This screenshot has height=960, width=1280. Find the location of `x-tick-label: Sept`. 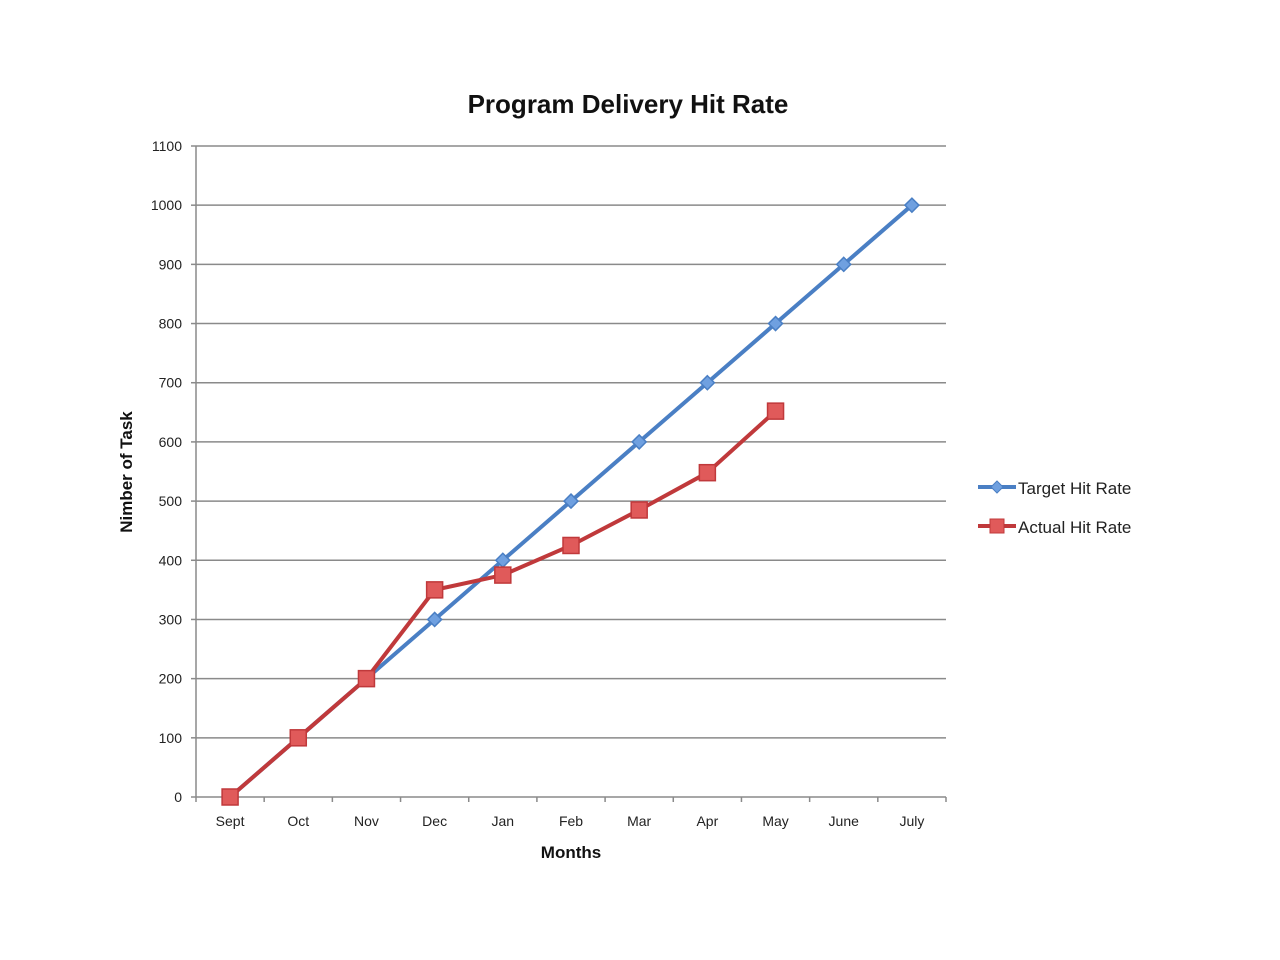

x-tick-label: Sept is located at coordinates (230, 821).